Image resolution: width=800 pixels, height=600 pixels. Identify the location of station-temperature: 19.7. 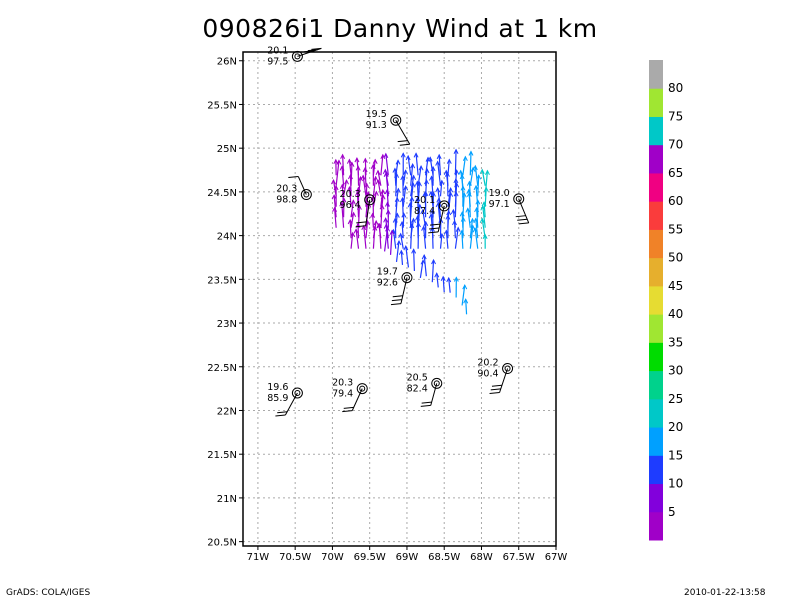
(387, 272).